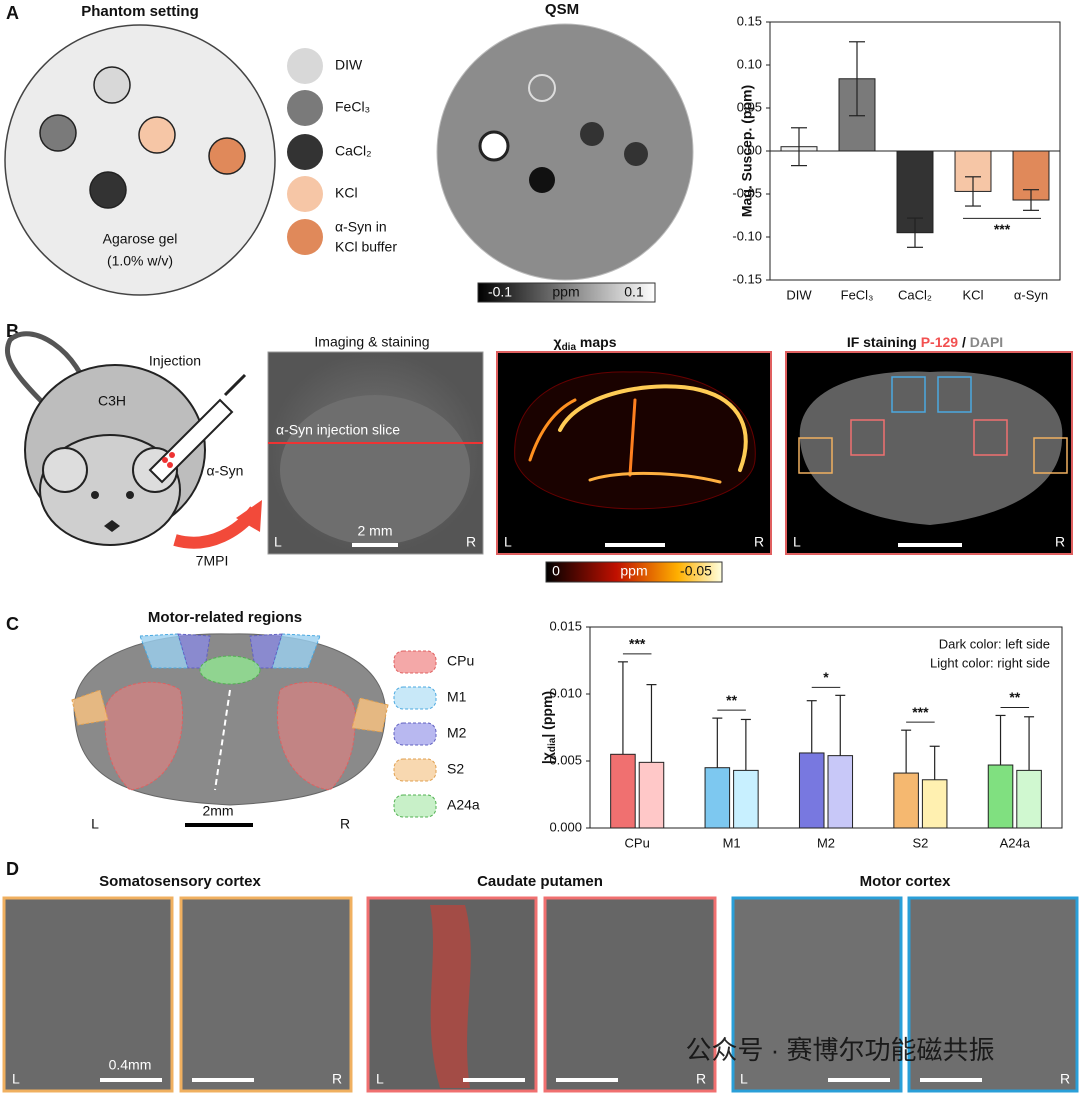  Describe the element at coordinates (175, 361) in the screenshot. I see `injection-label: Injection` at that location.